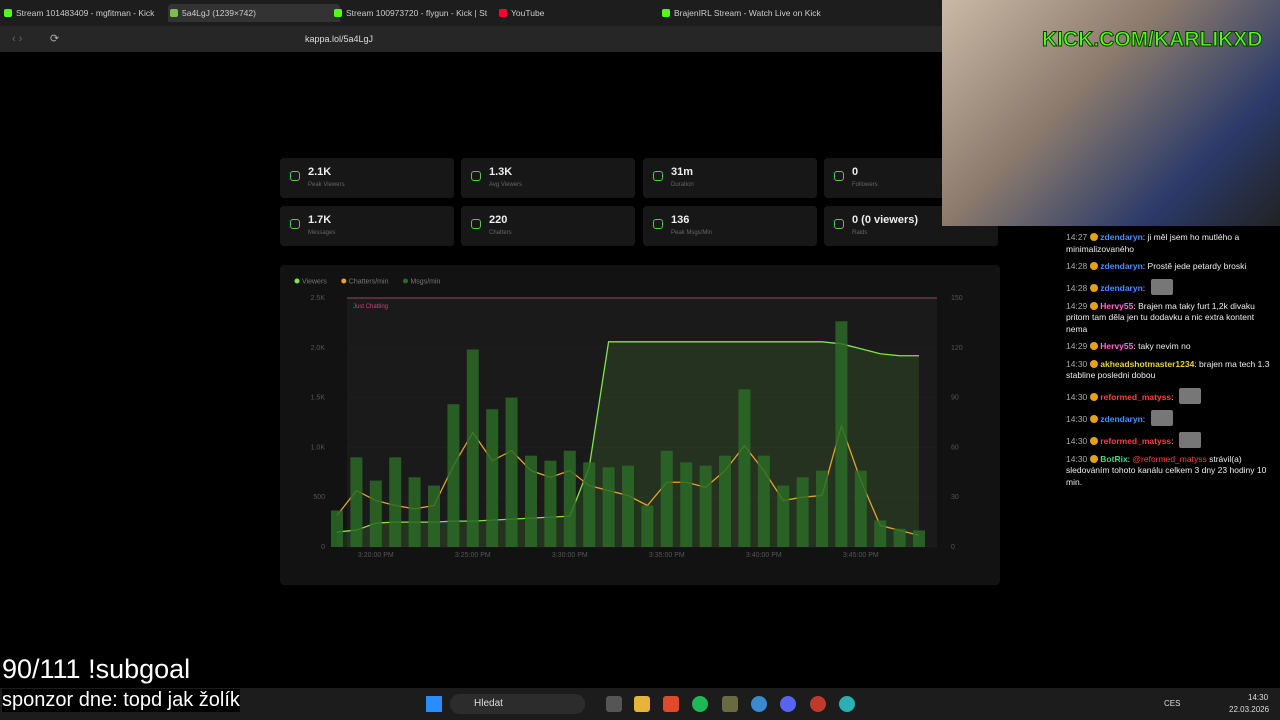  What do you see at coordinates (682, 172) in the screenshot?
I see `stat-value: 31m` at bounding box center [682, 172].